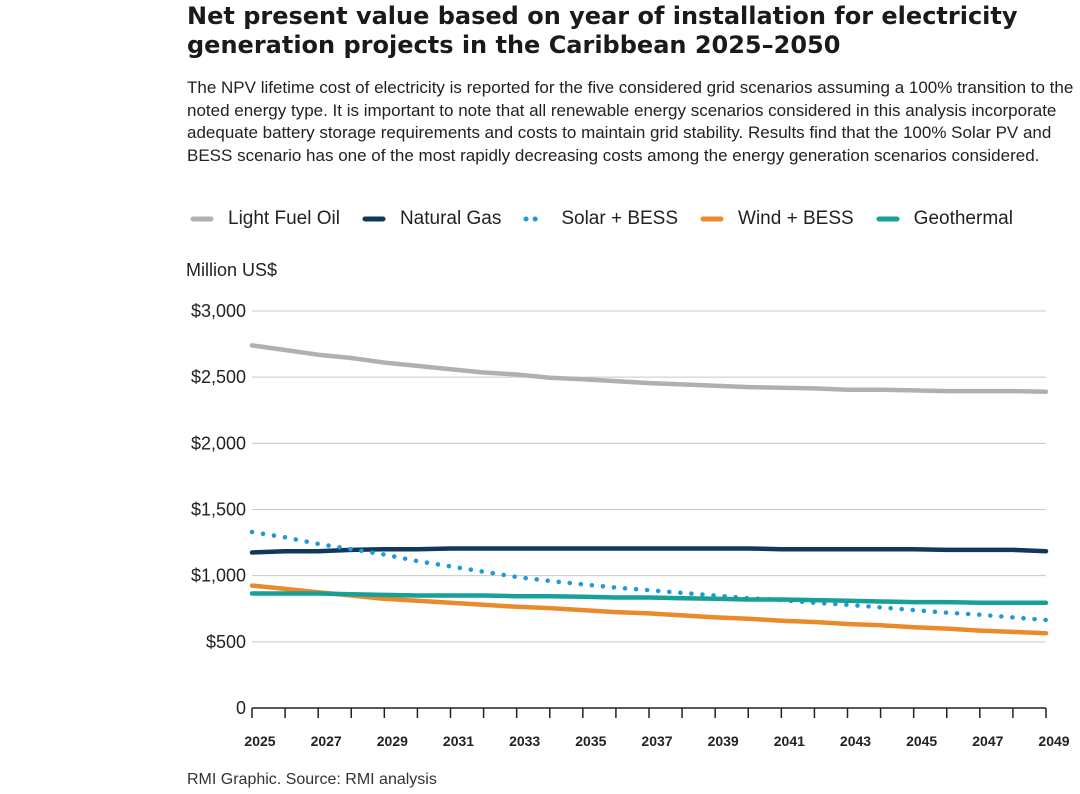 The width and height of the screenshot is (1080, 794). I want to click on x-tick-label: 2037, so click(656, 741).